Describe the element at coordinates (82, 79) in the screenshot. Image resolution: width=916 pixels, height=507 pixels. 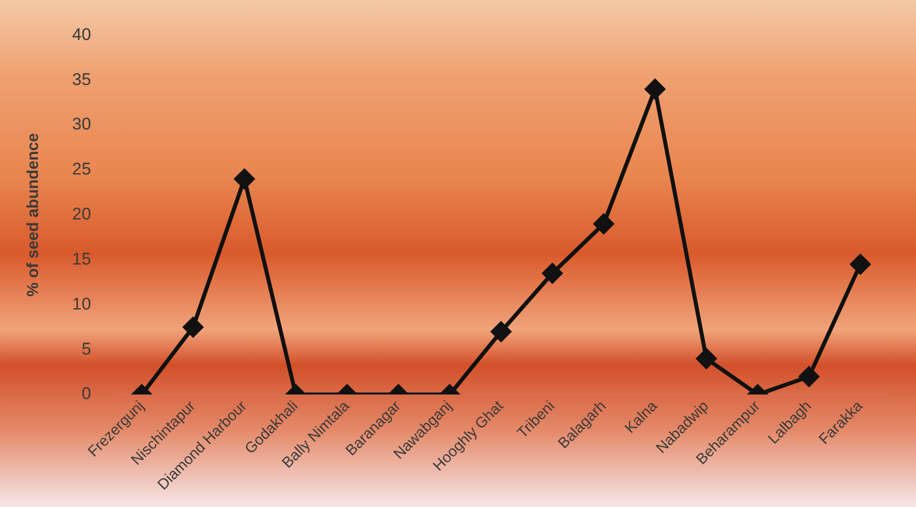
I see `y-tick-label: 35` at that location.